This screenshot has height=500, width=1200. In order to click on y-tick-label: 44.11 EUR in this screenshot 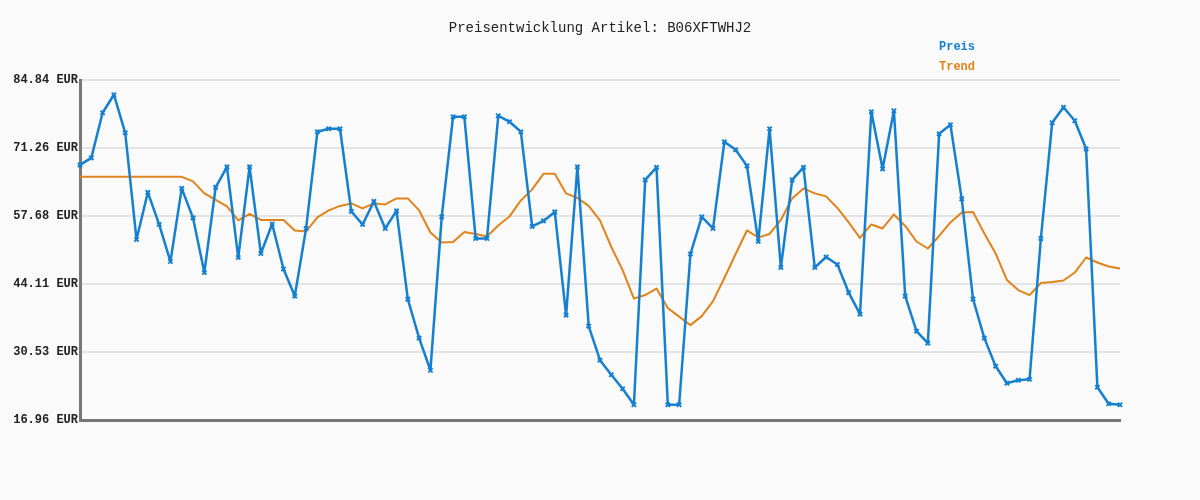, I will do `click(46, 284)`.